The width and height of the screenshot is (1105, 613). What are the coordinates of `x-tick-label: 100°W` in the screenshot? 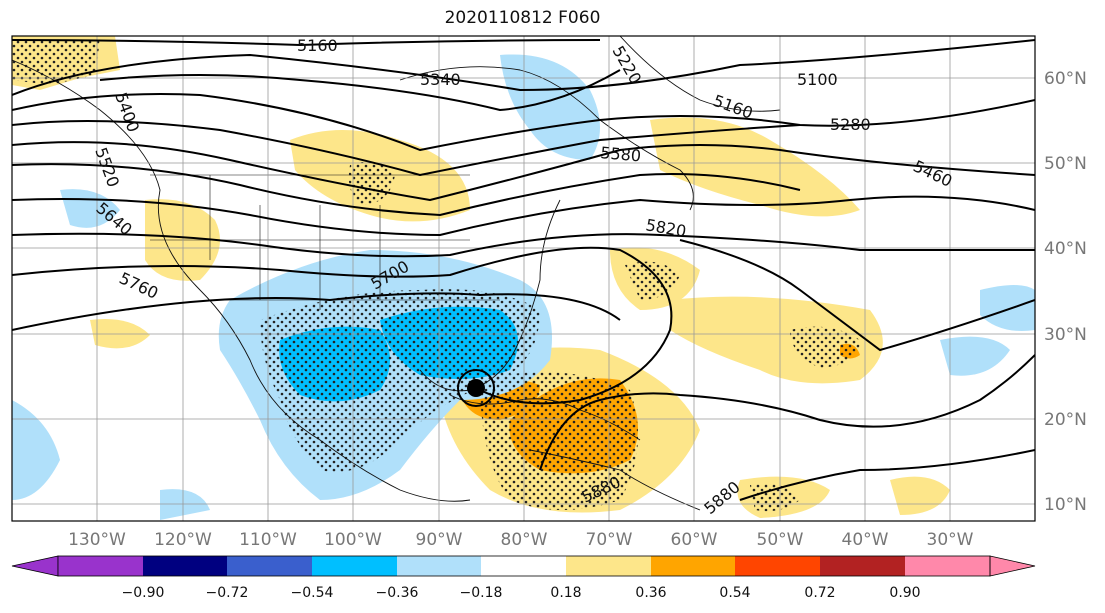 It's located at (353, 540).